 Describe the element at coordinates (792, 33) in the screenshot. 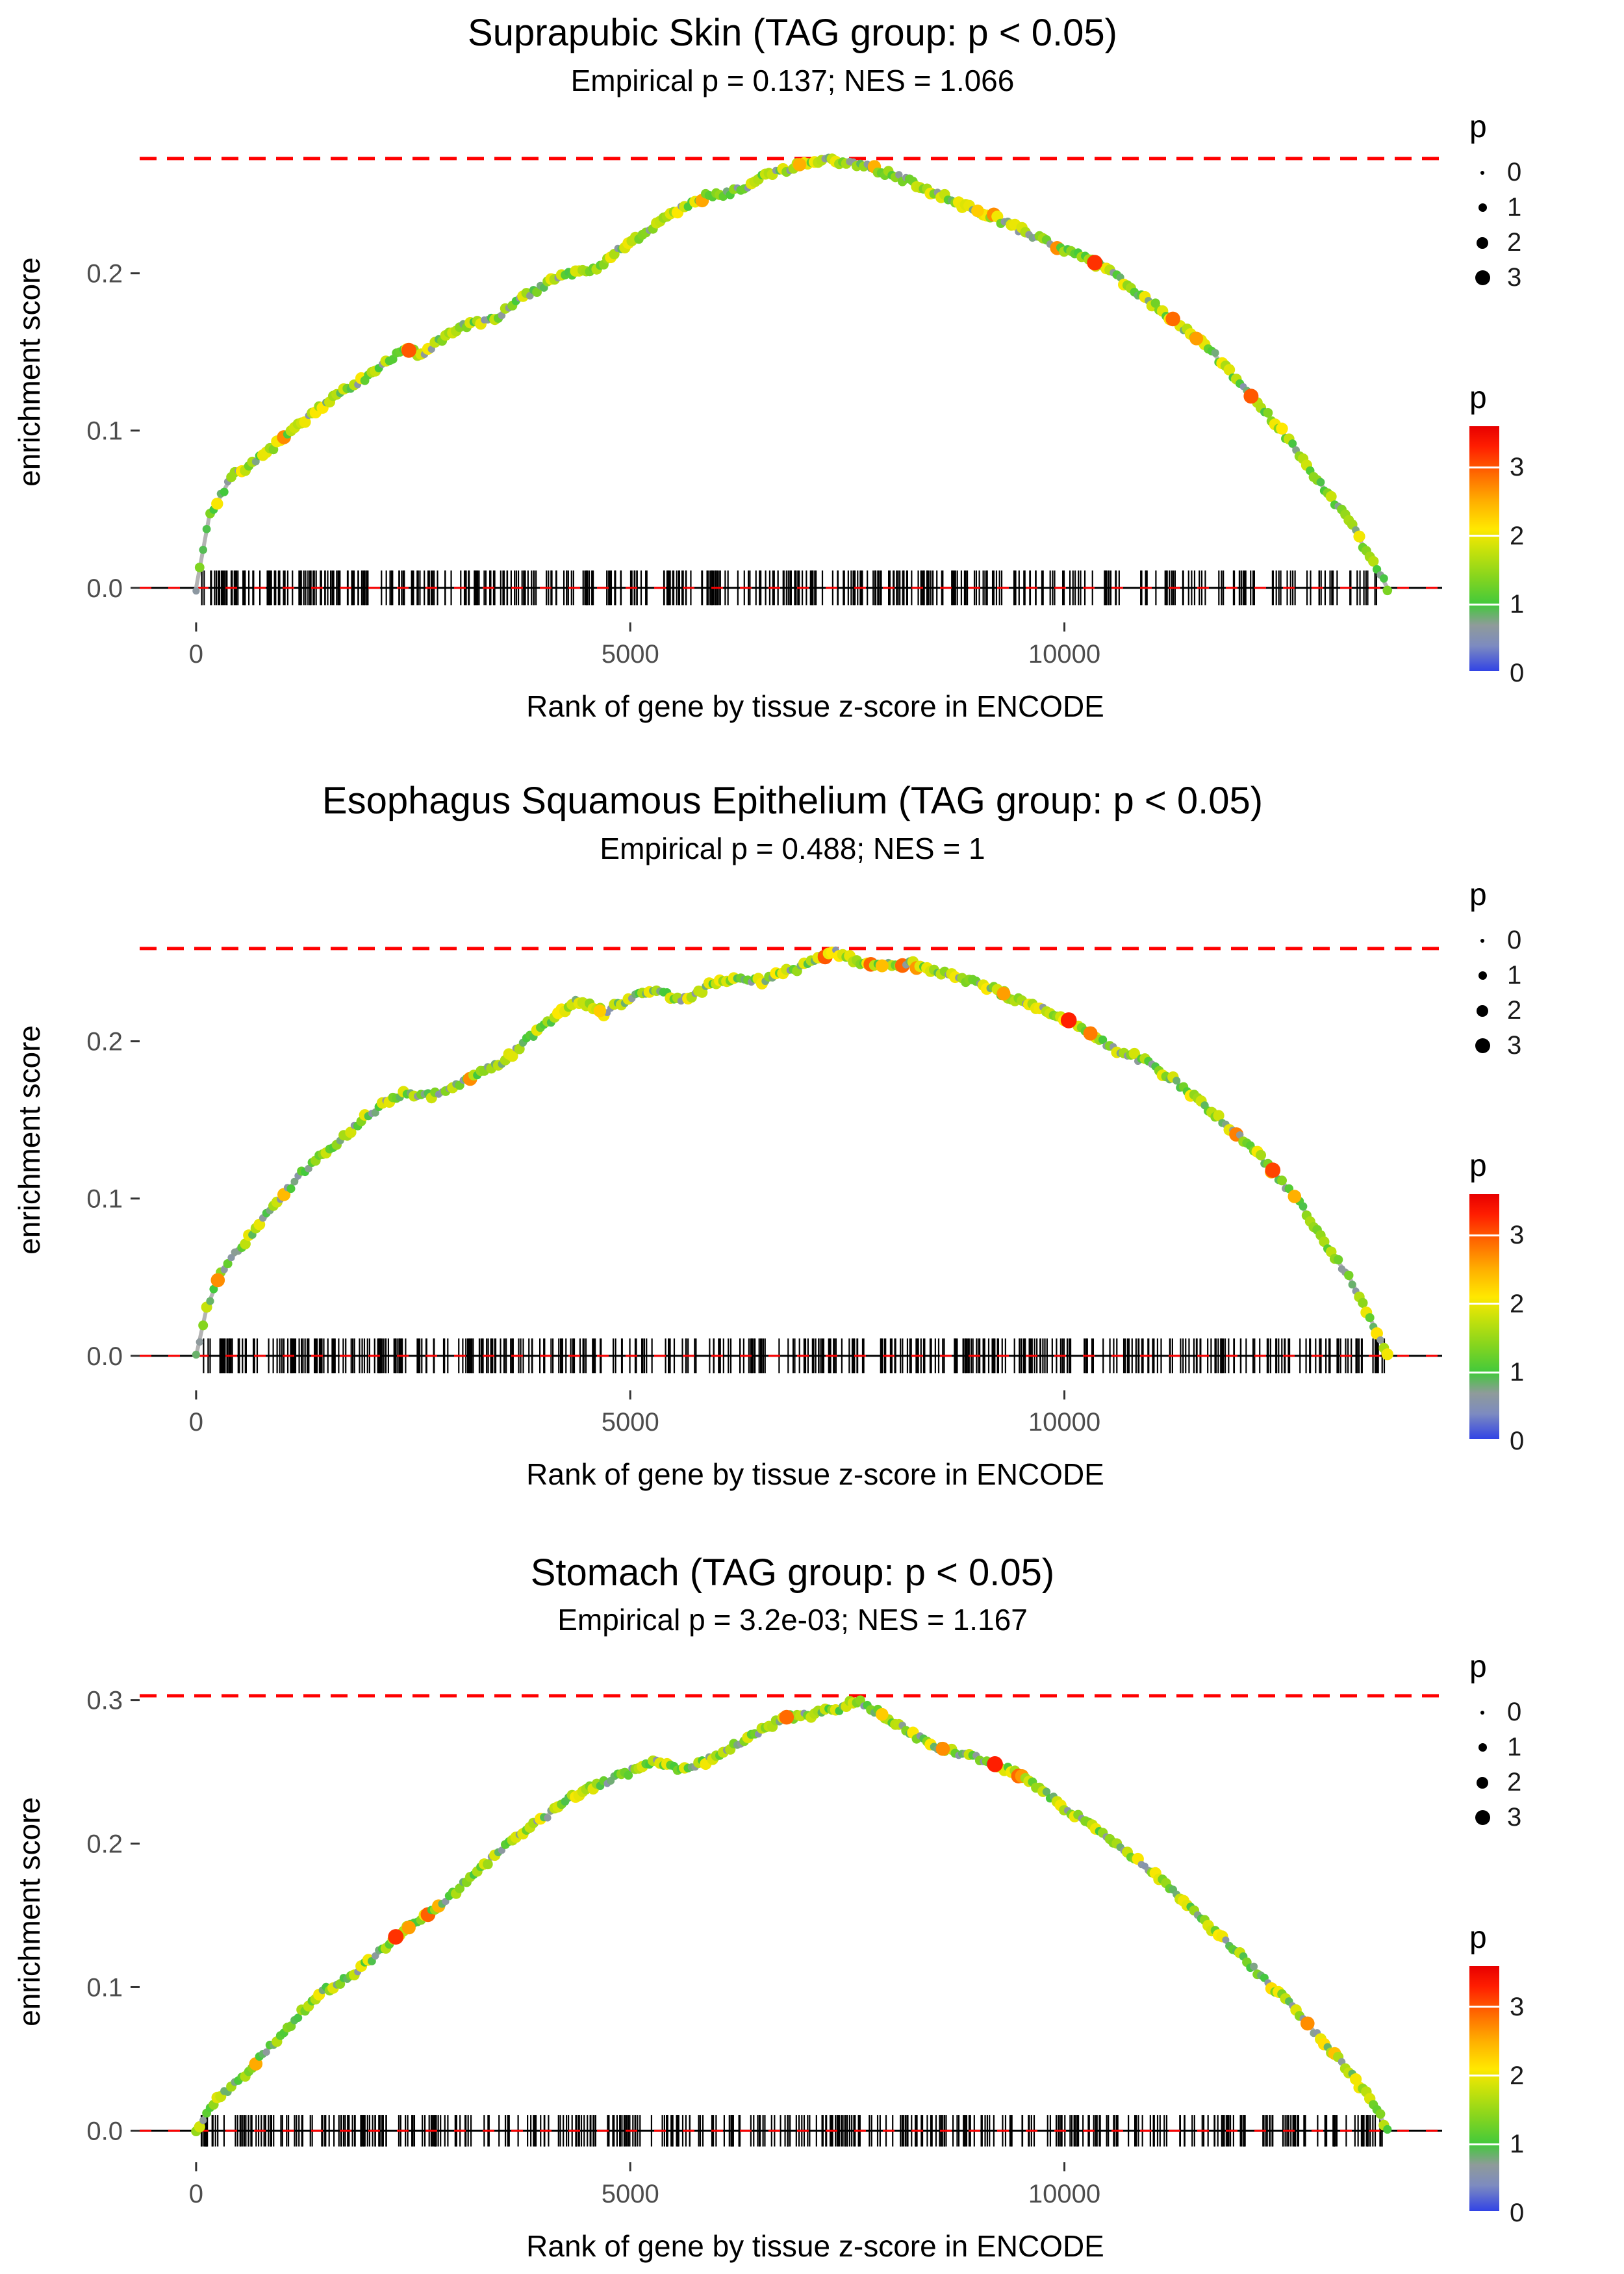

I see `panel-title: Suprapubic Skin (TAG group: p < 0.05)` at that location.